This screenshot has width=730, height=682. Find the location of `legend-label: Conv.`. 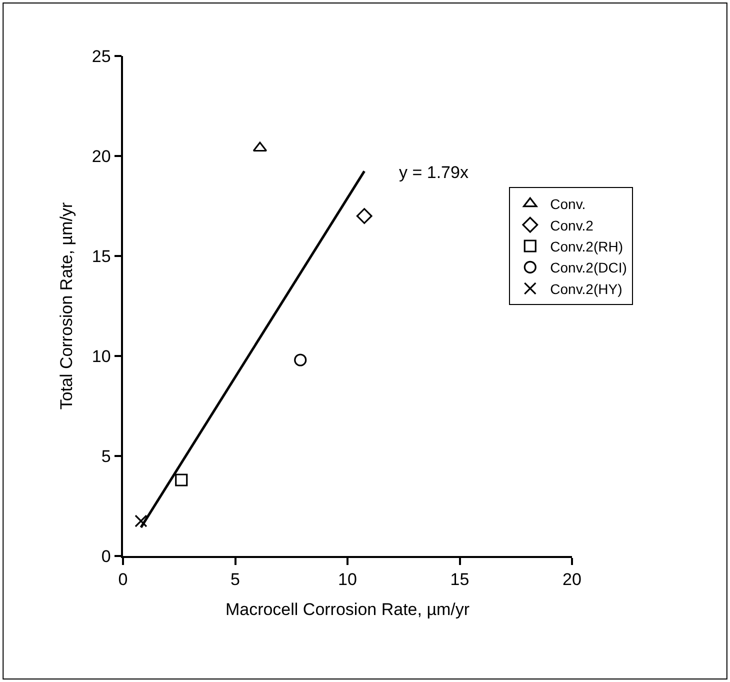

legend-label: Conv. is located at coordinates (568, 204).